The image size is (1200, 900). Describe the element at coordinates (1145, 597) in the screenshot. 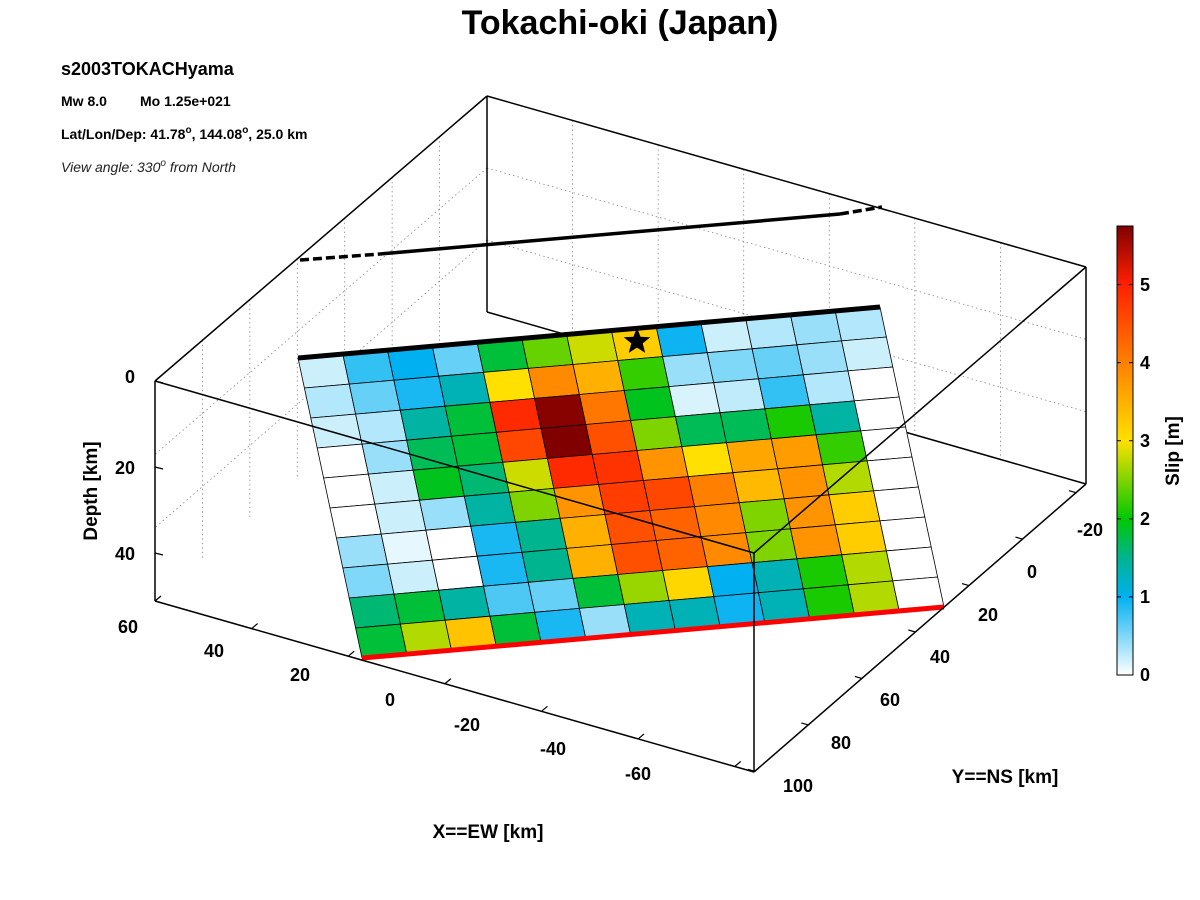

I see `colorbar-tick-label: 1` at that location.